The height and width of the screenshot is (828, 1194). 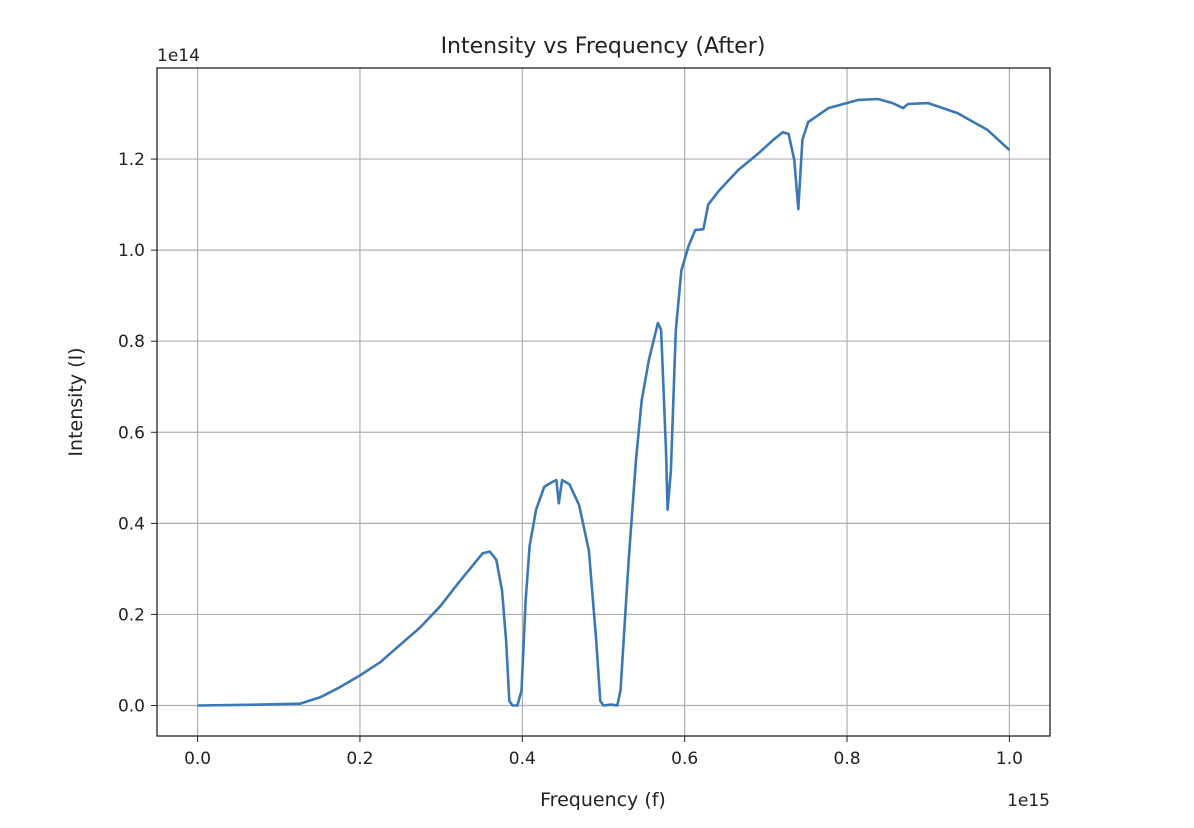 I want to click on y-tick-label: 0.0, so click(x=131, y=706).